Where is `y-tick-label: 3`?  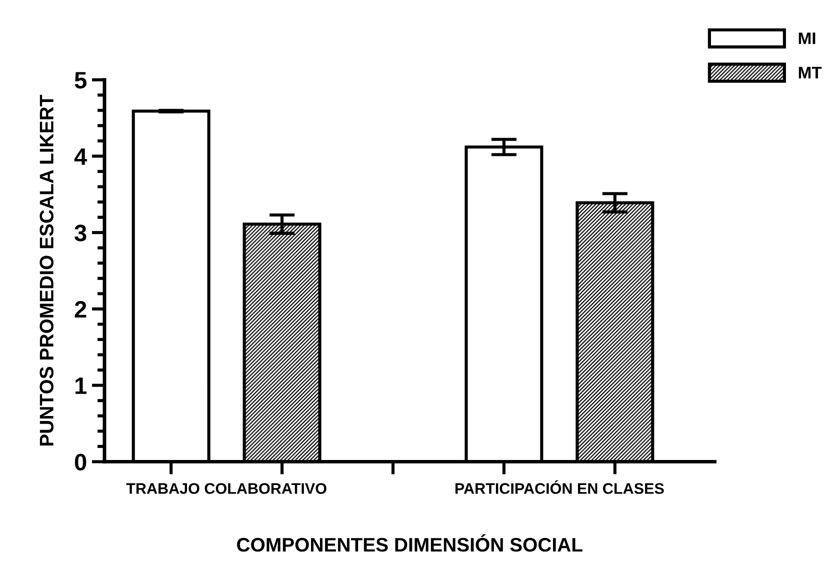 y-tick-label: 3 is located at coordinates (80, 233).